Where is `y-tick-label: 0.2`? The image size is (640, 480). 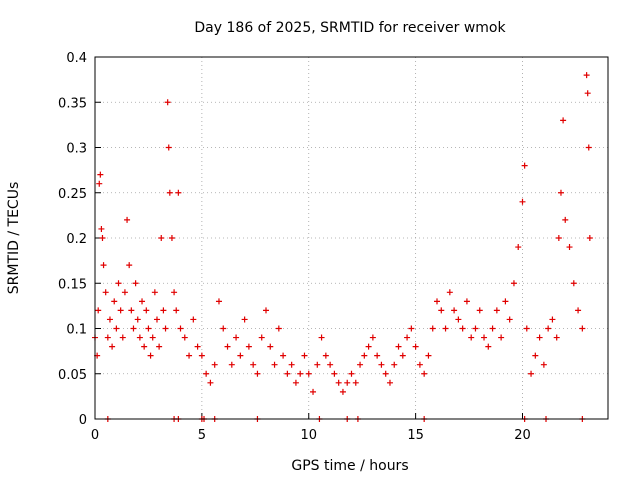 y-tick-label: 0.2 is located at coordinates (76, 239).